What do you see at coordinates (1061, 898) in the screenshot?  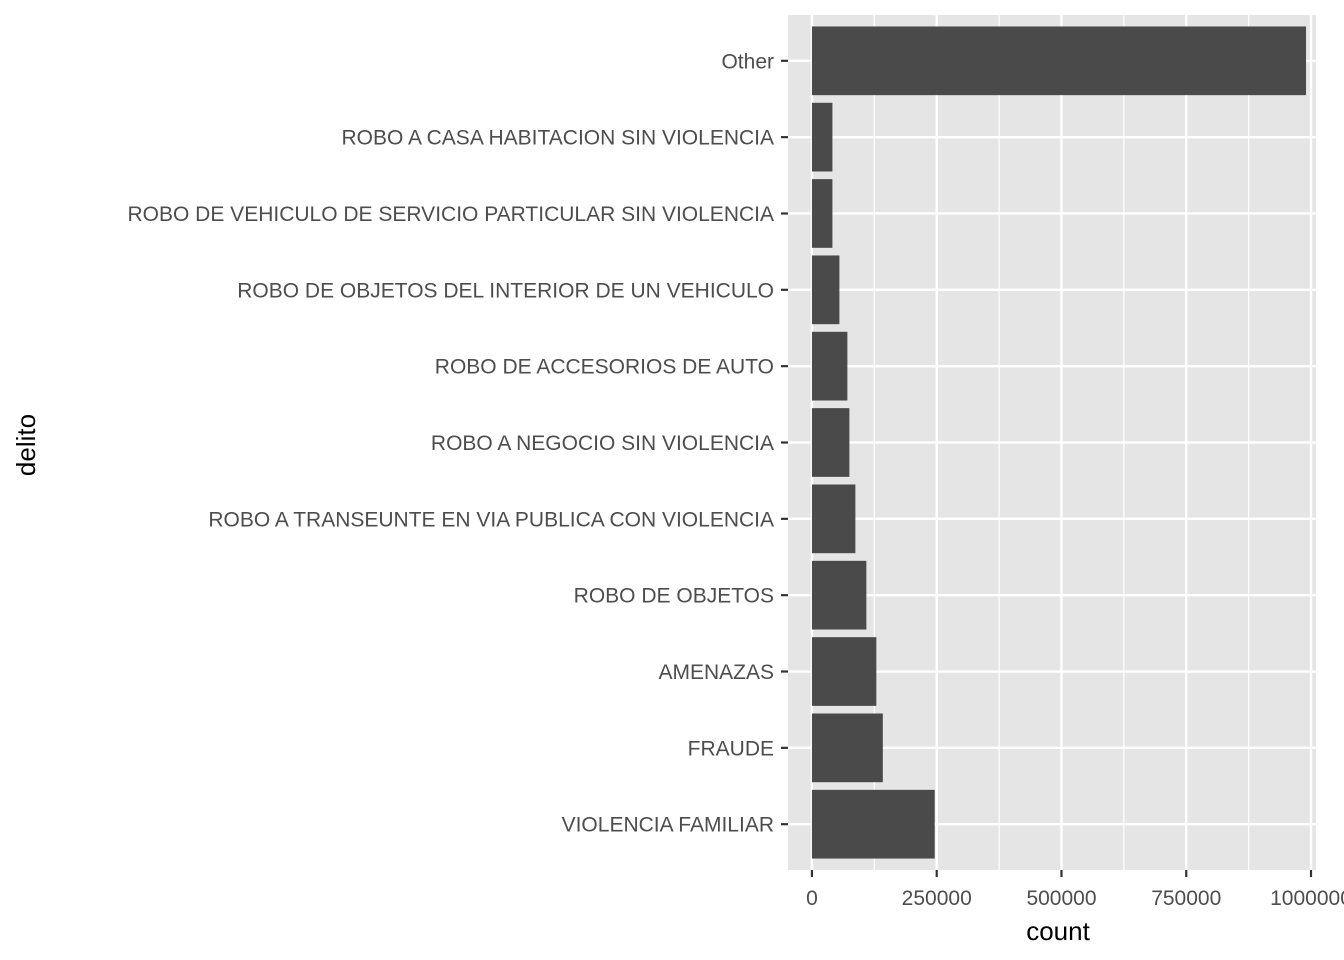 I see `x-tick-label: 500000` at bounding box center [1061, 898].